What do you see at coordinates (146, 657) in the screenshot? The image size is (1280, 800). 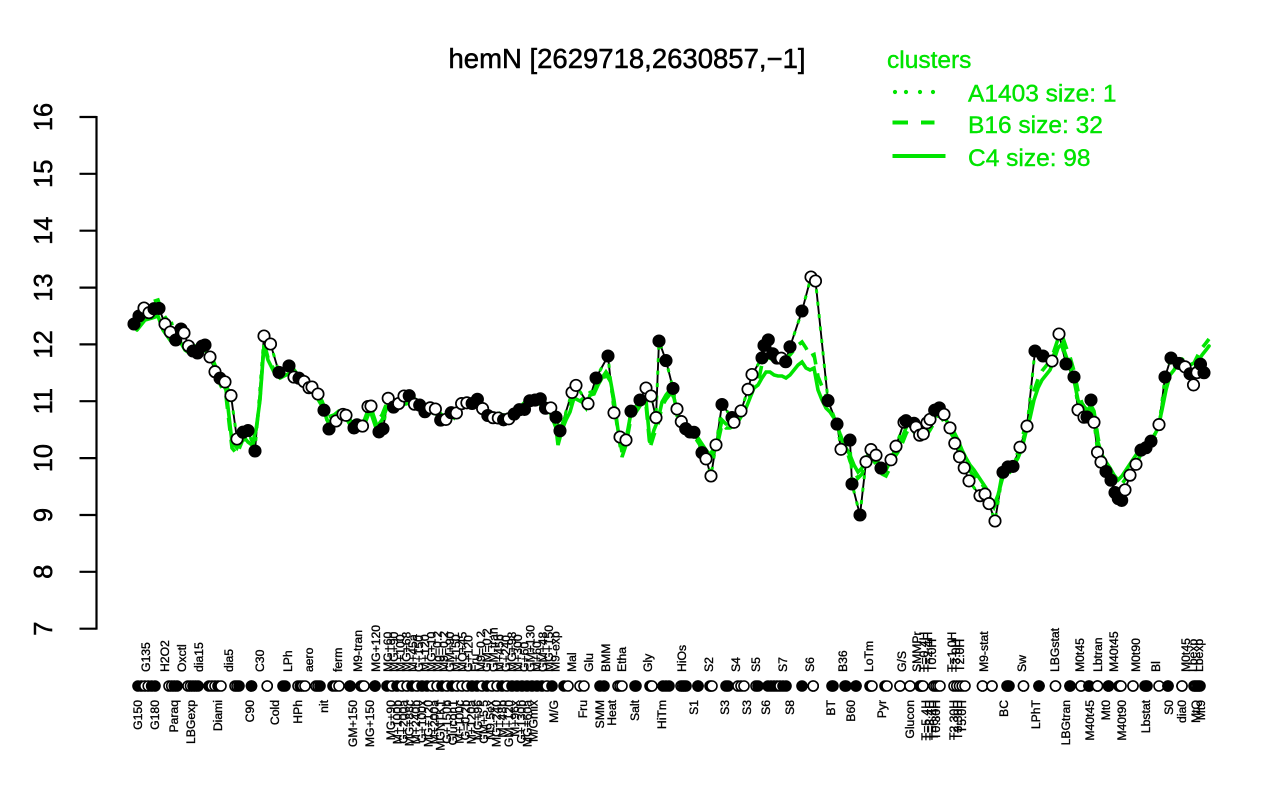 I see `svg-text: G135` at bounding box center [146, 657].